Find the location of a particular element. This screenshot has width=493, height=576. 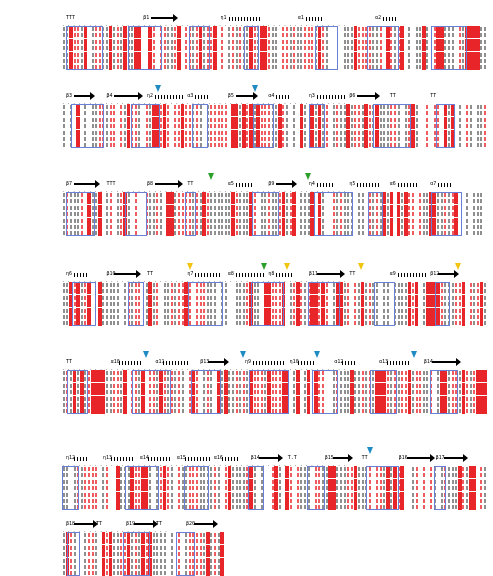

similarity-box is located at coordinates (145, 48).